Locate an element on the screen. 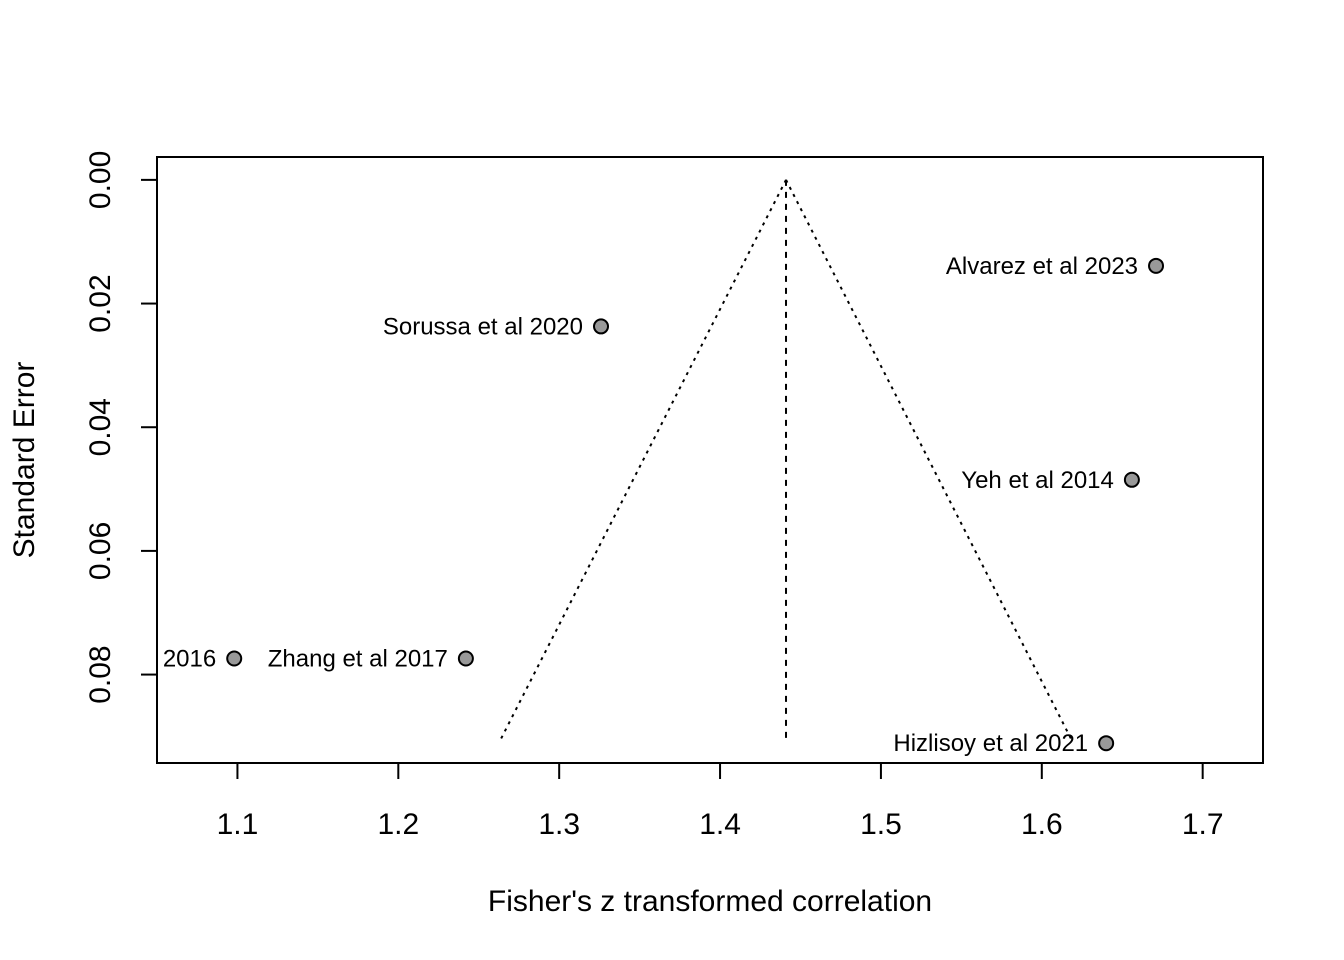 The image size is (1344, 960). y-axis: 0.00 0.02 0.04 0.06 0.08 is located at coordinates (121, 427).